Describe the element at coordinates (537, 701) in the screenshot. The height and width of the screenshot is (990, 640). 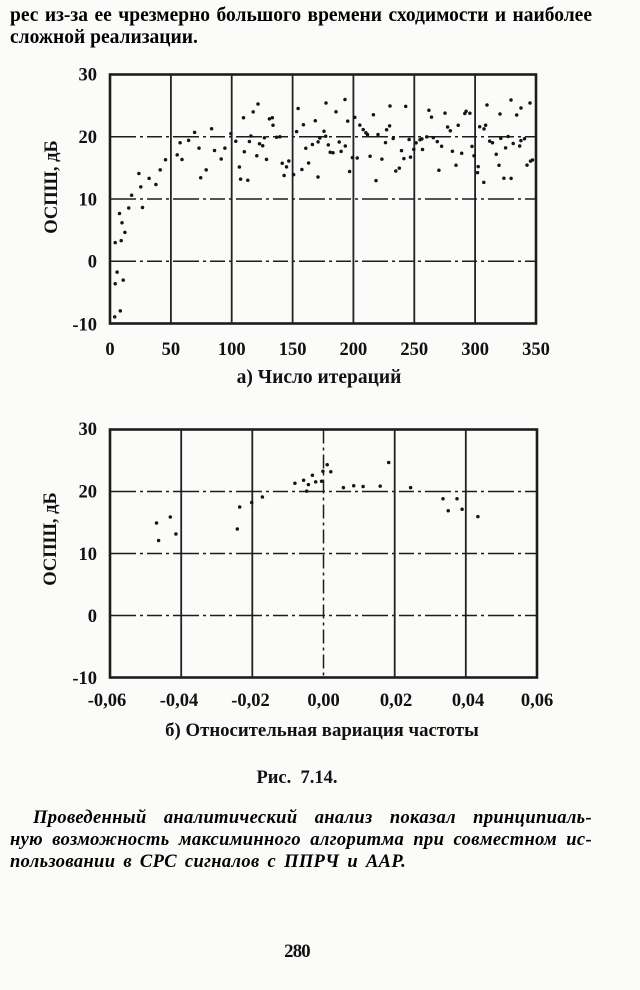
I see `svg-text: 0,06` at that location.